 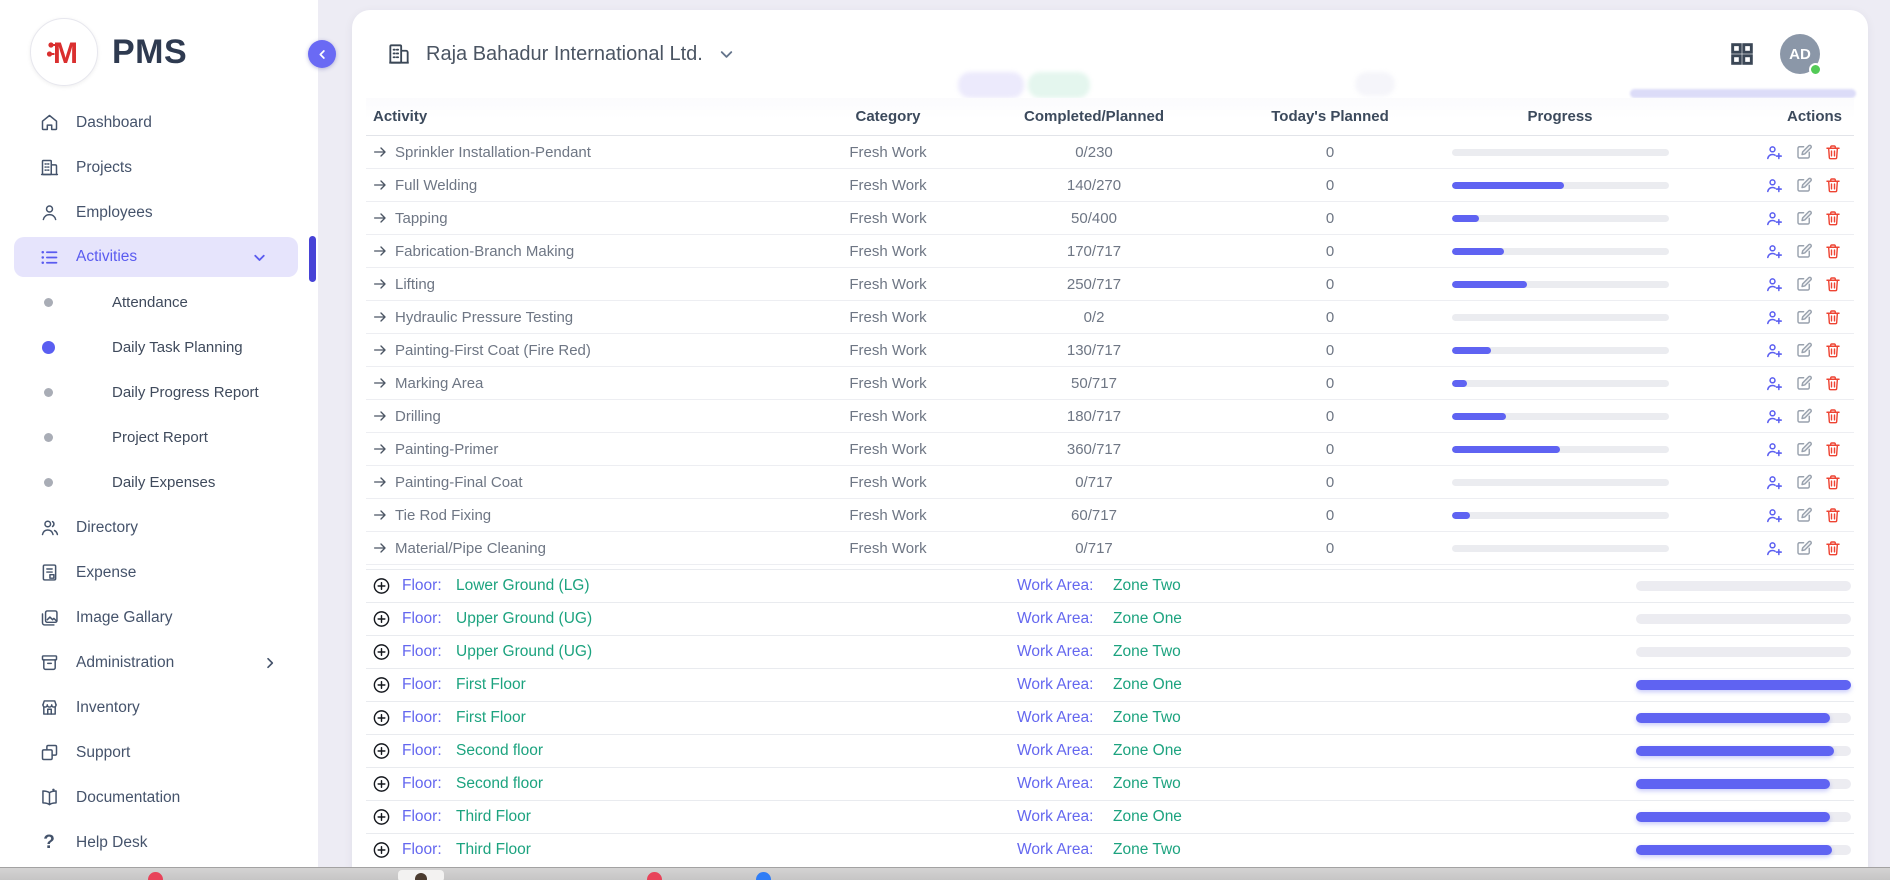 I want to click on sidebar-subitem-daily-progress-report: Daily Progress Report, so click(x=159, y=392).